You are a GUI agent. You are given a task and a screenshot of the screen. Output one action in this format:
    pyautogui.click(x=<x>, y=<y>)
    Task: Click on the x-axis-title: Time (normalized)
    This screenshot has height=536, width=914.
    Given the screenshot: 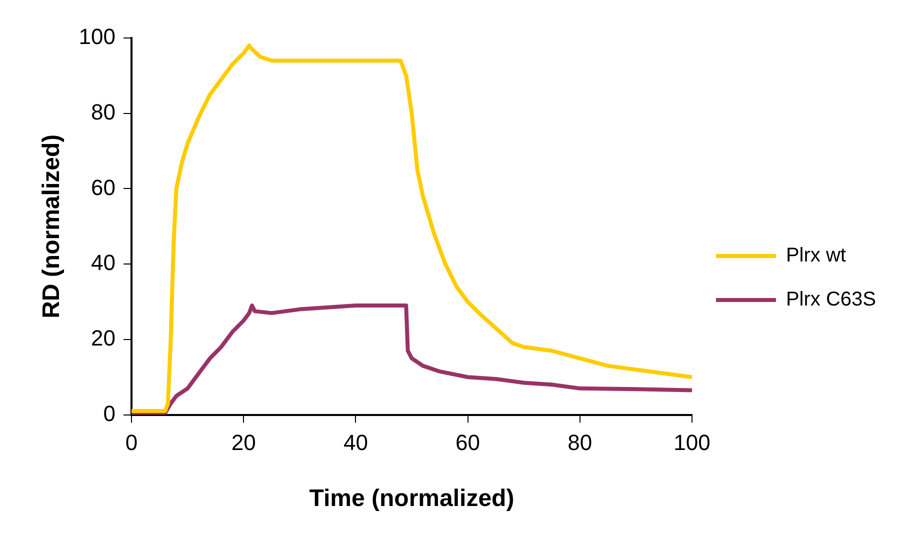 What is the action you would take?
    pyautogui.click(x=411, y=498)
    